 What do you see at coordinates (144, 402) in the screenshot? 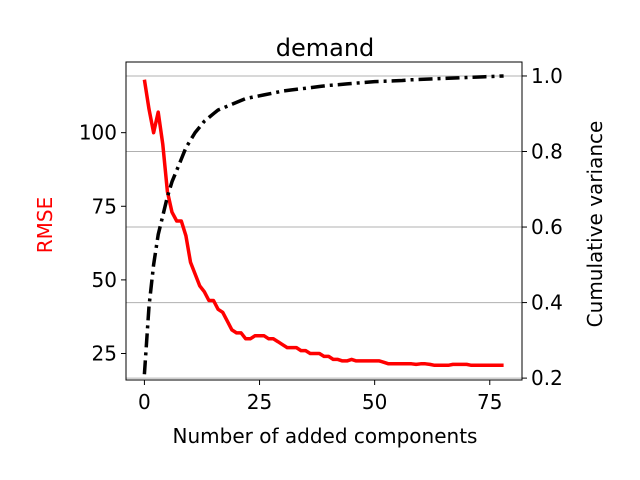
I see `x-tick-label: 0` at bounding box center [144, 402].